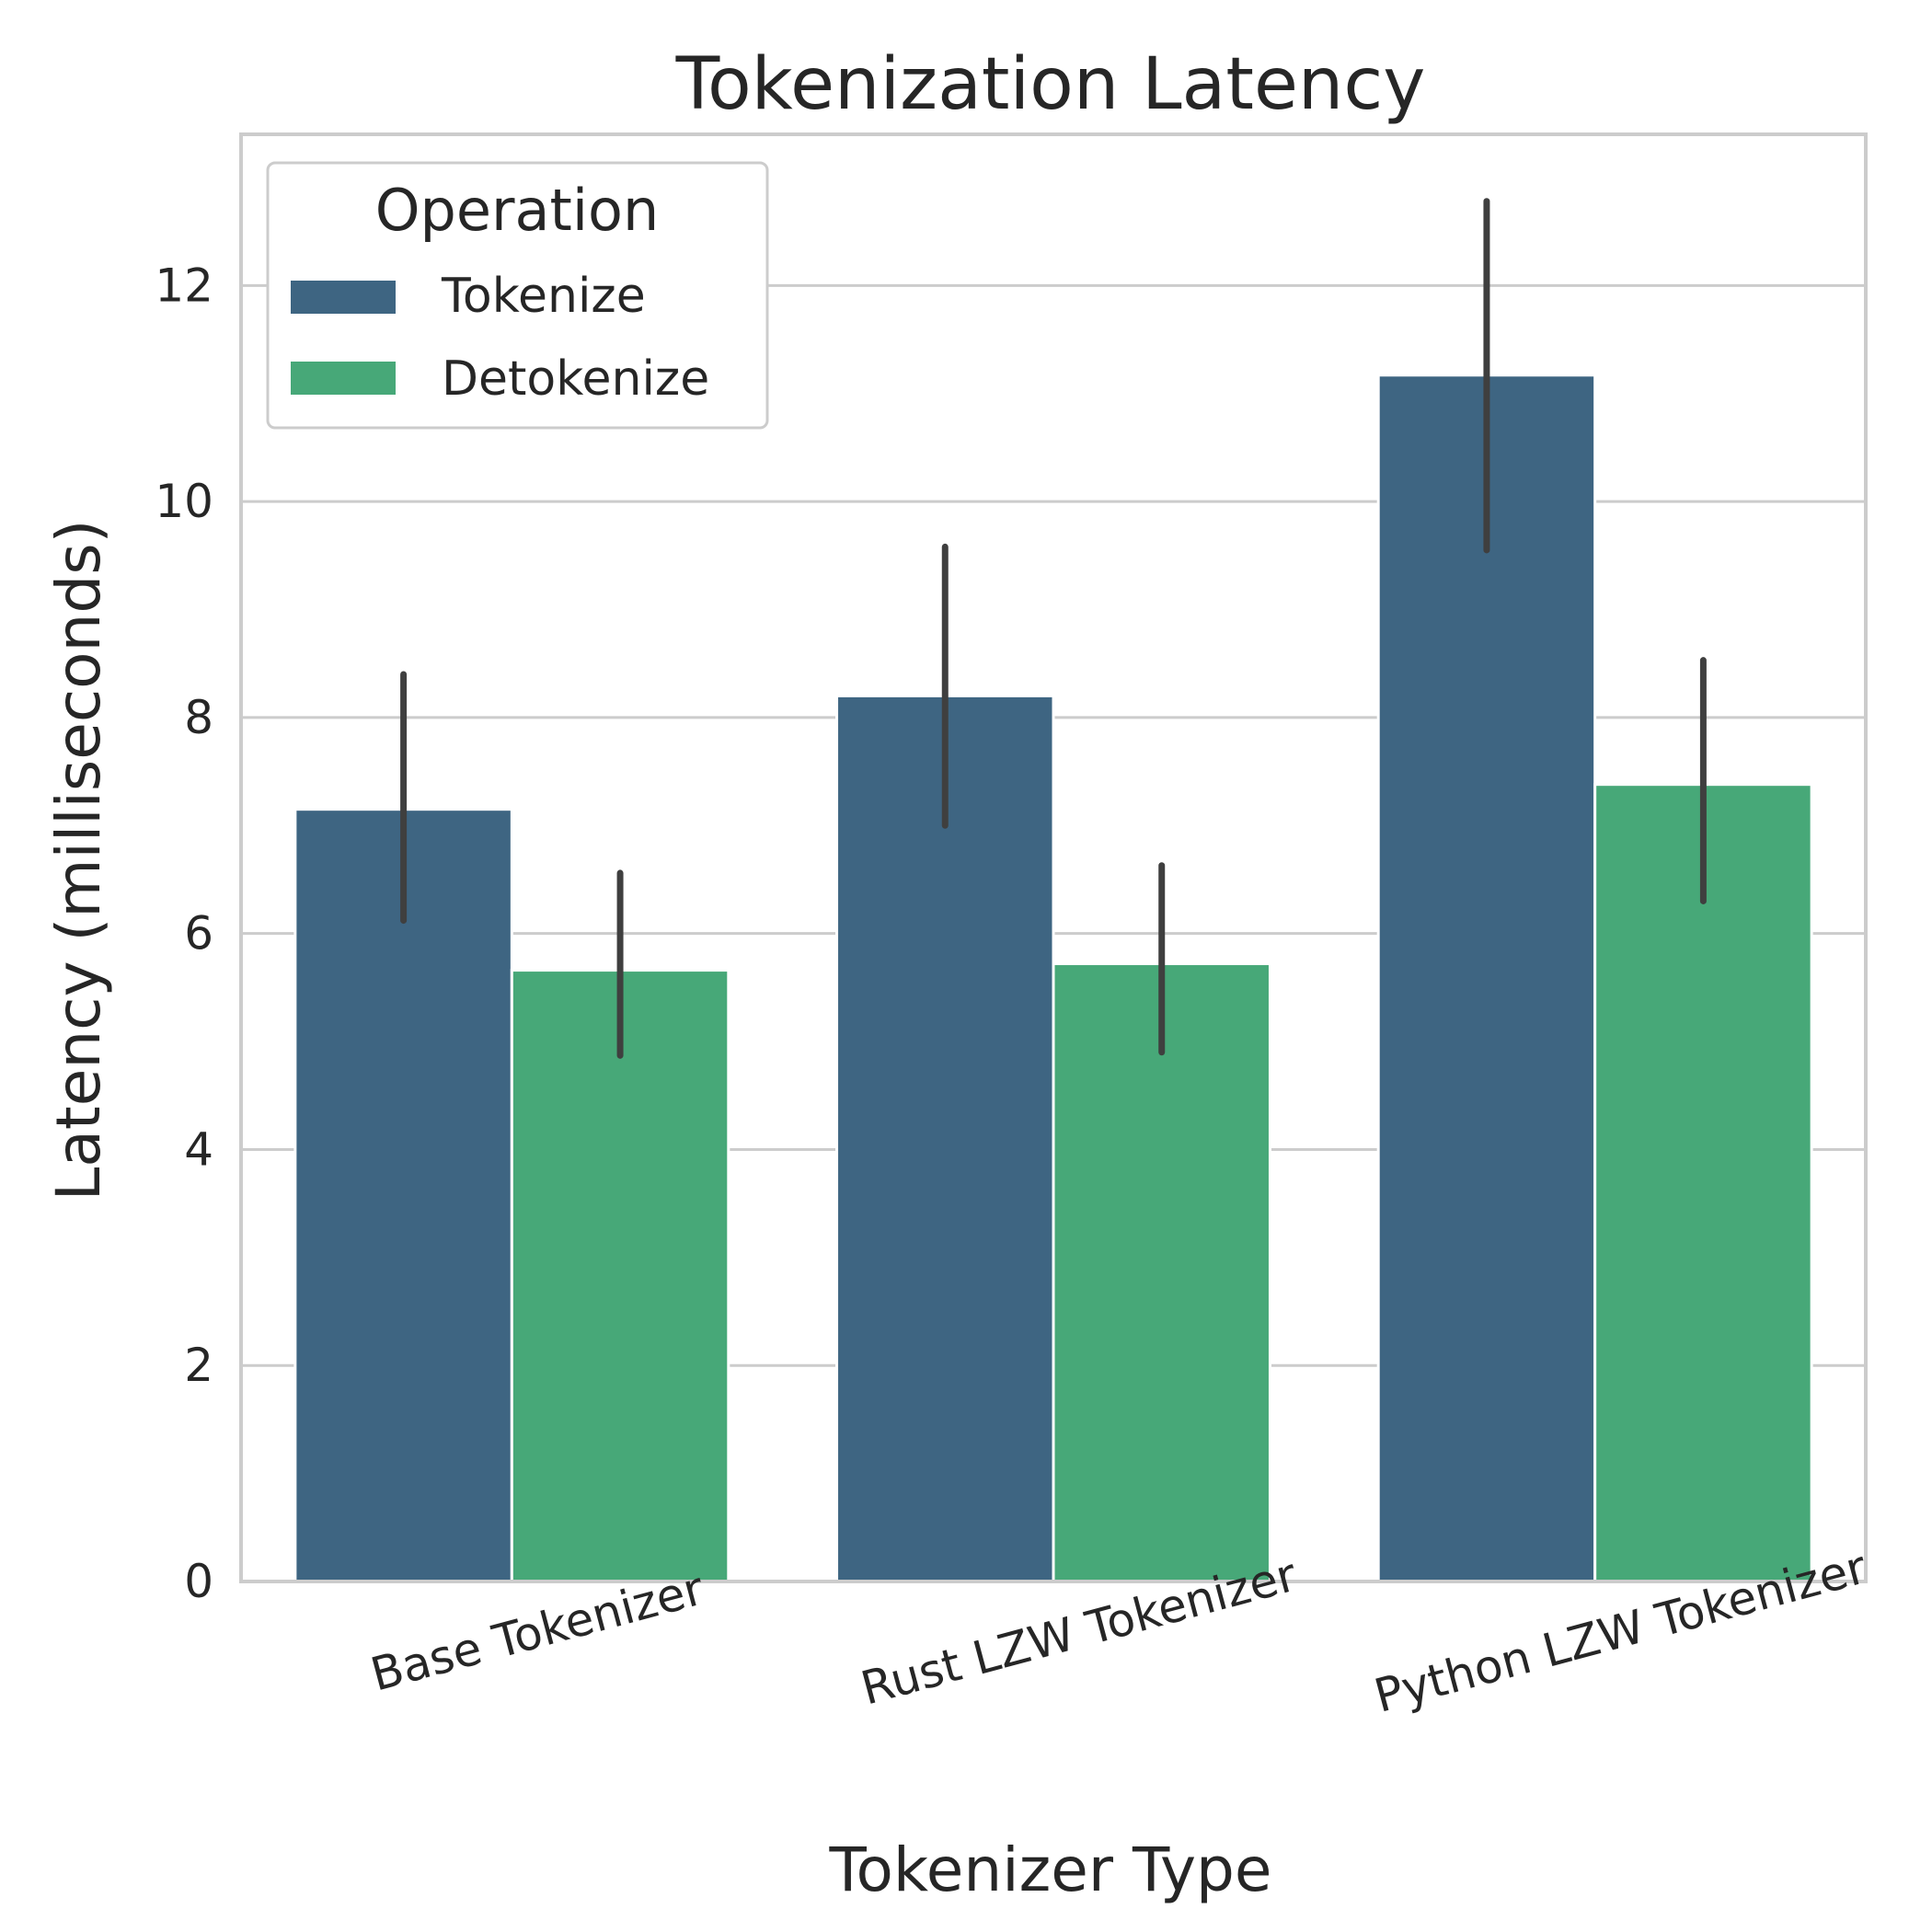 This screenshot has width=1932, height=1932. Describe the element at coordinates (198, 1149) in the screenshot. I see `y-tick-label: 4` at that location.